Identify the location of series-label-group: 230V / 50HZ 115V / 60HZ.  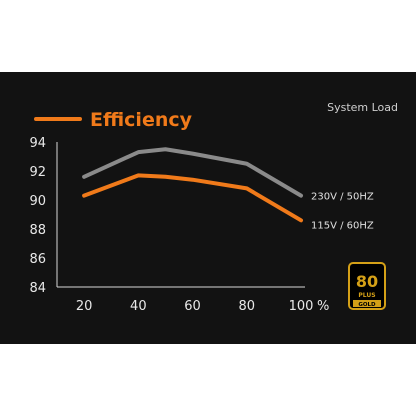
(342, 212).